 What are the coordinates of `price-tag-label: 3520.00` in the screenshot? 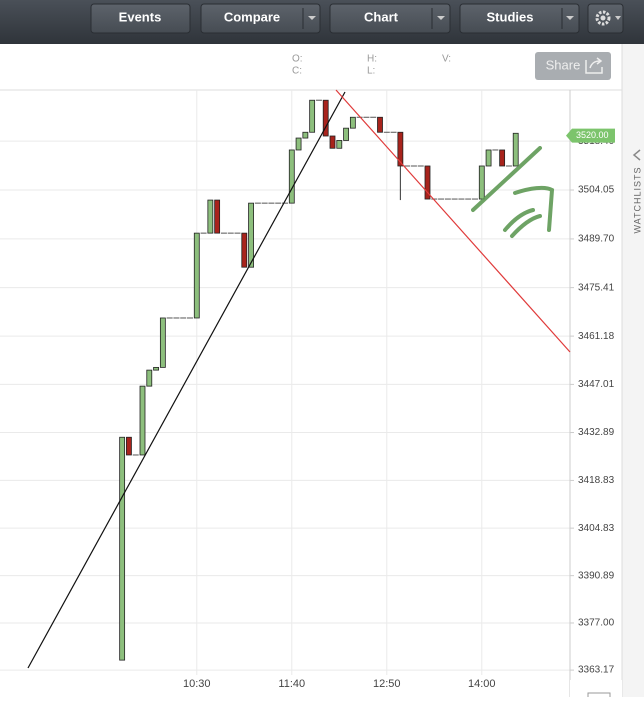 It's located at (592, 135).